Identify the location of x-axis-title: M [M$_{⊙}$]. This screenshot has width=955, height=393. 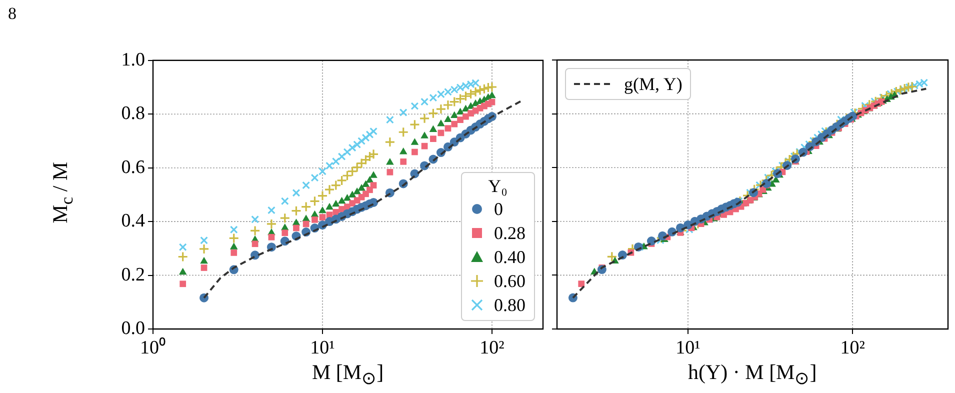
(348, 375).